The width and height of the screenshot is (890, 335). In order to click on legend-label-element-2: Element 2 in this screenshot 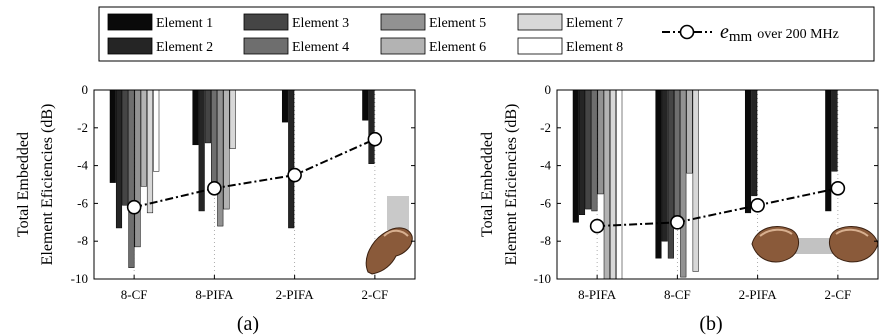, I will do `click(184, 47)`.